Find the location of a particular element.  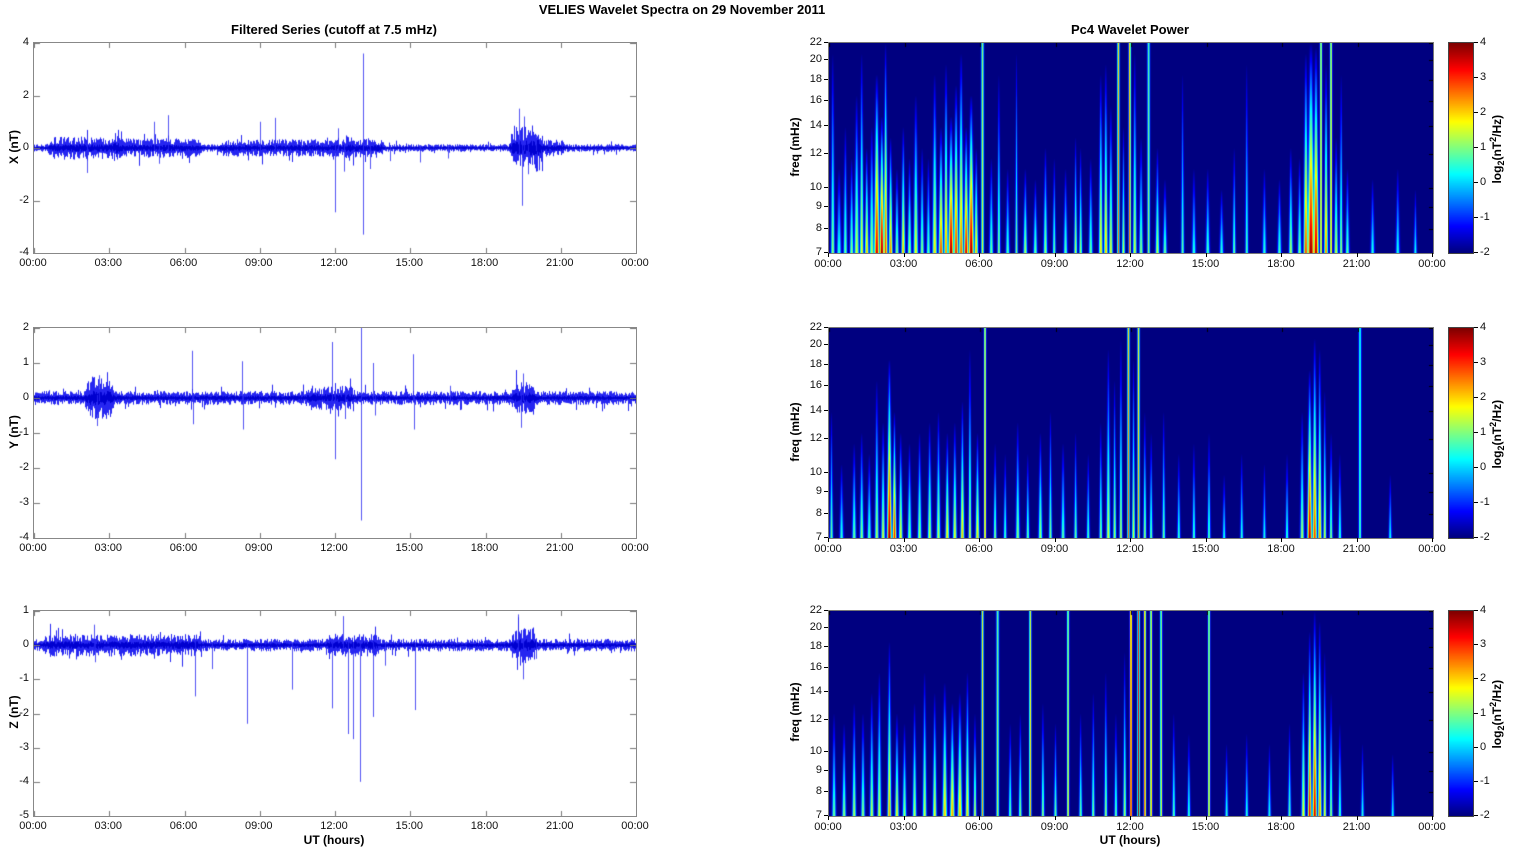

freq-tick-label: 18 is located at coordinates (815, 78).